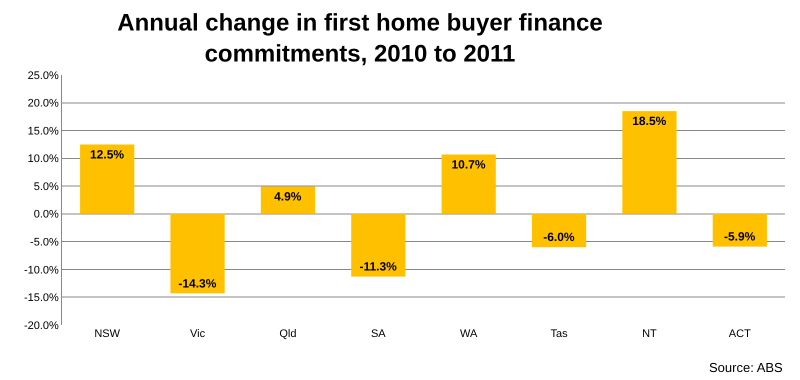  I want to click on data-label: 10.7%, so click(469, 164).